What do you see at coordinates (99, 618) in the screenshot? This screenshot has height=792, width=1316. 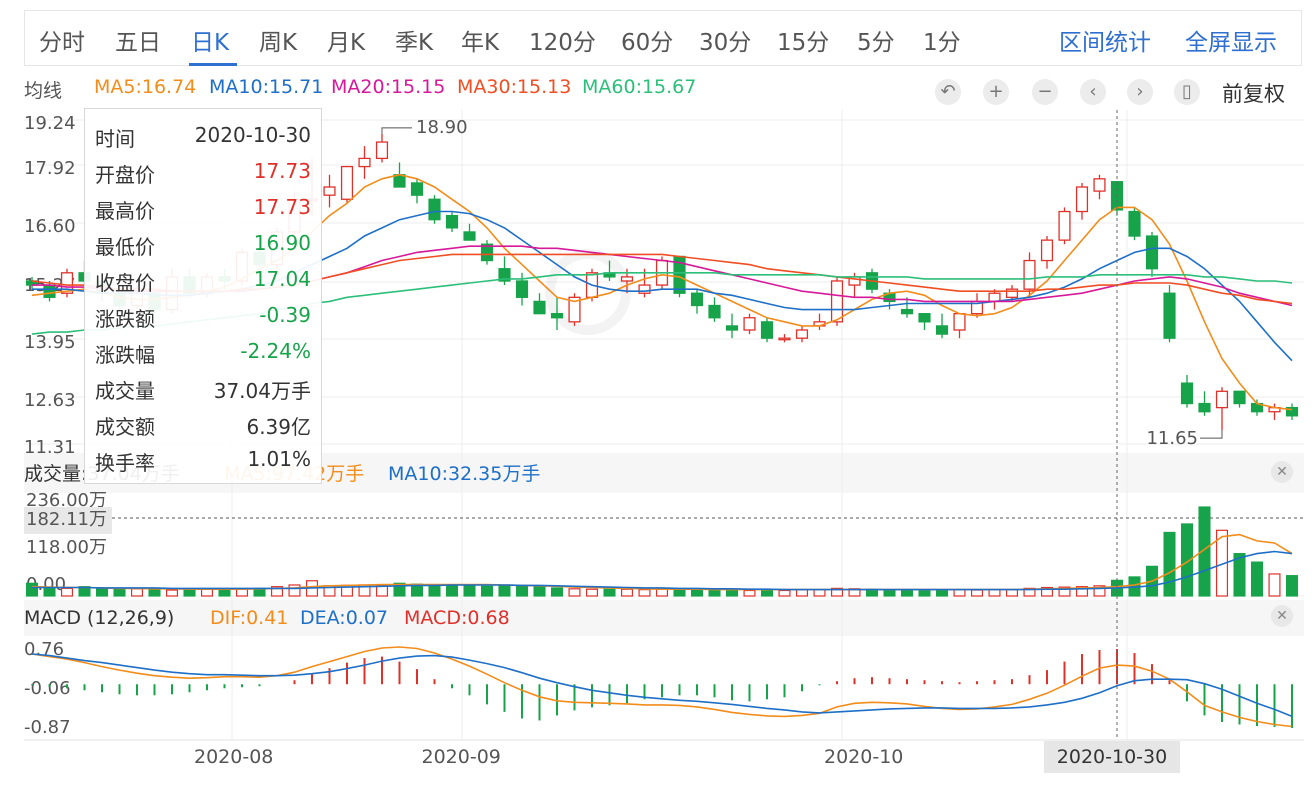 I see `macd-legend-item: MACD (12,26,9)` at bounding box center [99, 618].